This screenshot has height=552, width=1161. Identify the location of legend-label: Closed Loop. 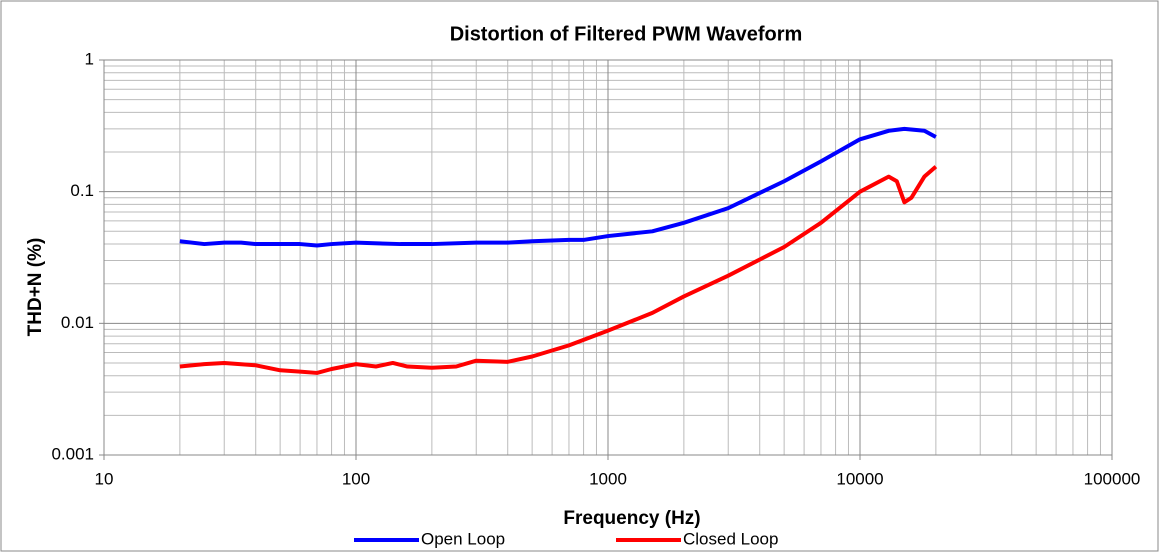
(730, 538).